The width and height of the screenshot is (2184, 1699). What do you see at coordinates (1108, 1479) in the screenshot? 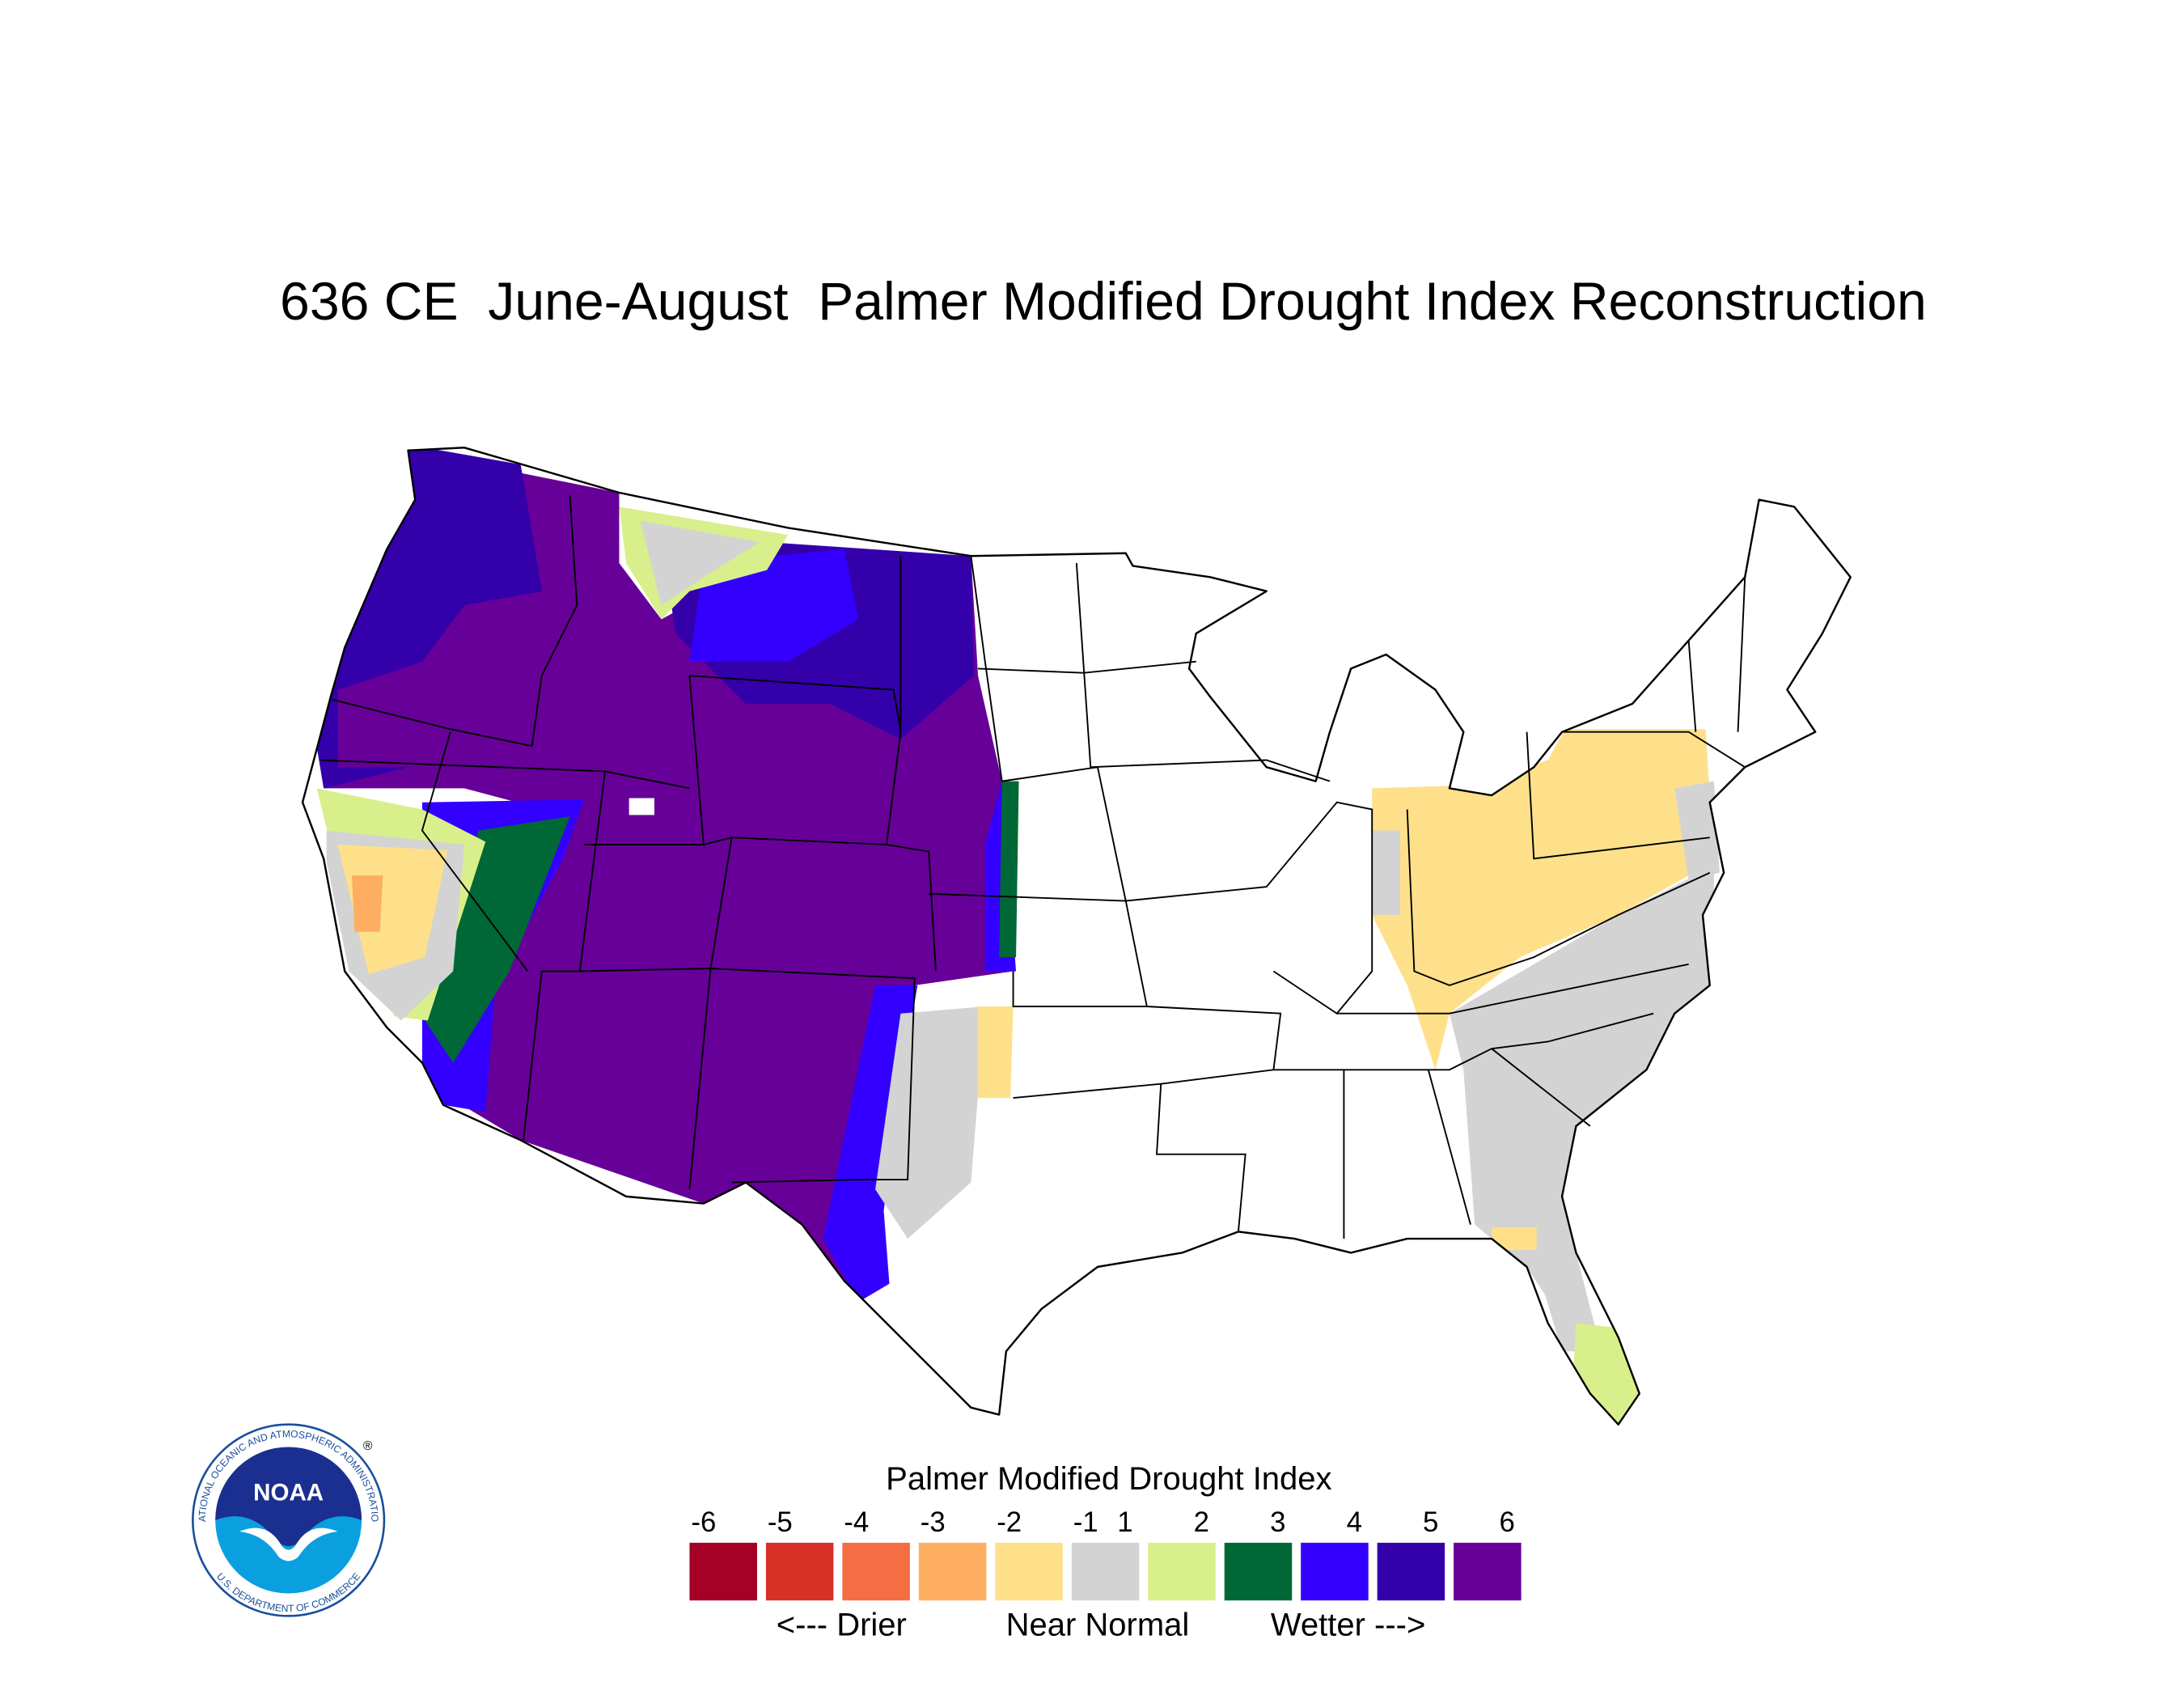
I see `legend-title: Palmer Modified Drought Index` at bounding box center [1108, 1479].